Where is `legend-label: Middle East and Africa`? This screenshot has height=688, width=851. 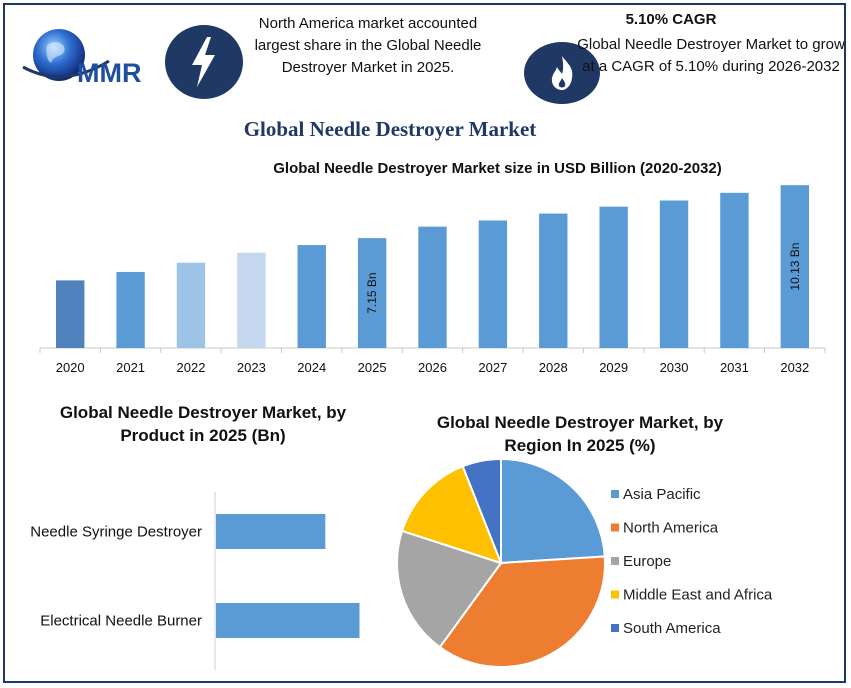 legend-label: Middle East and Africa is located at coordinates (698, 595).